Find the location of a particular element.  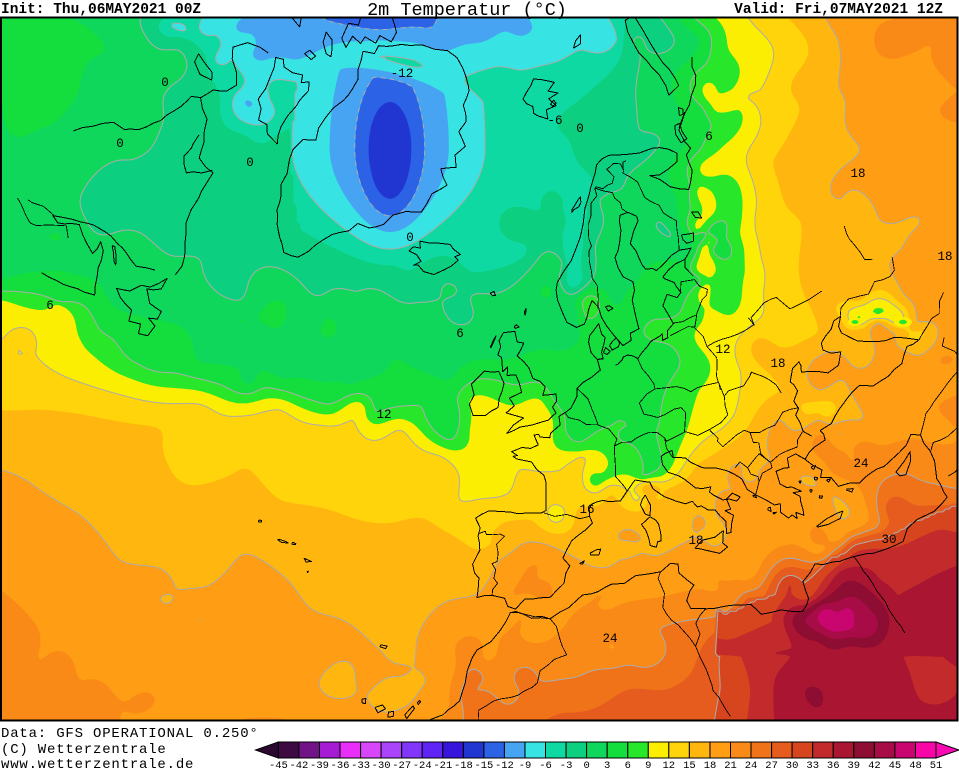

svg-text: -18 is located at coordinates (463, 765).